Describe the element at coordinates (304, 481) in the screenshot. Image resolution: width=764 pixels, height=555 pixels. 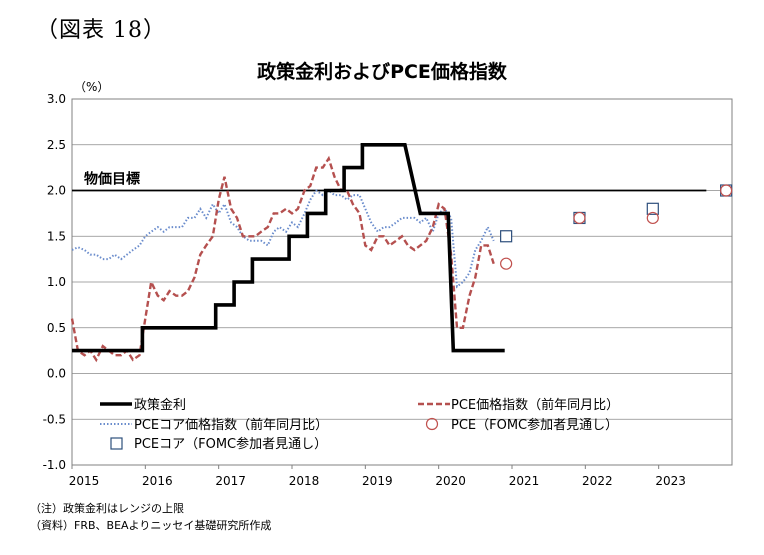
I see `x-tick-label: 2018` at that location.